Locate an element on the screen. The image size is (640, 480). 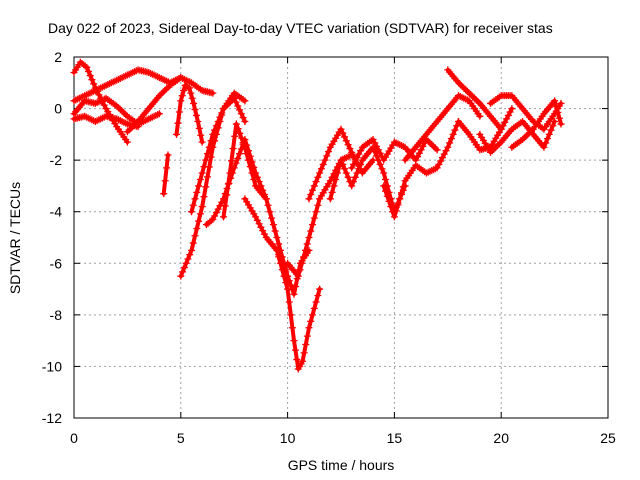
y-tick-label: 2 is located at coordinates (58, 57).